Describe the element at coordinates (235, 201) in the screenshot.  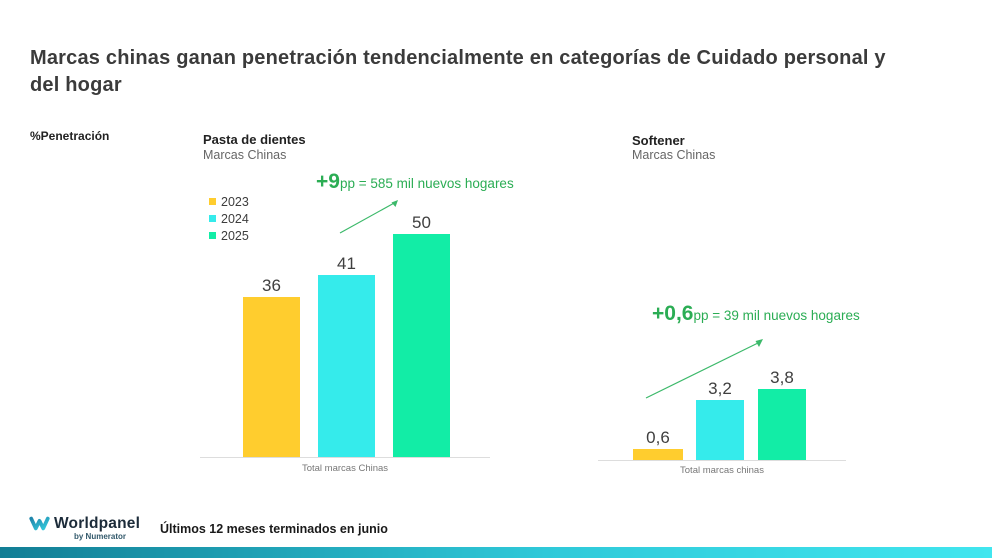
I see `legend-label: 2023` at that location.